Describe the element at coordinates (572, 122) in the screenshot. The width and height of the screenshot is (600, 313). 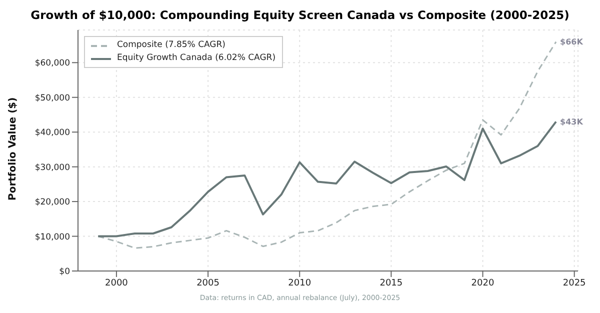
I see `annotation: $43K` at that location.